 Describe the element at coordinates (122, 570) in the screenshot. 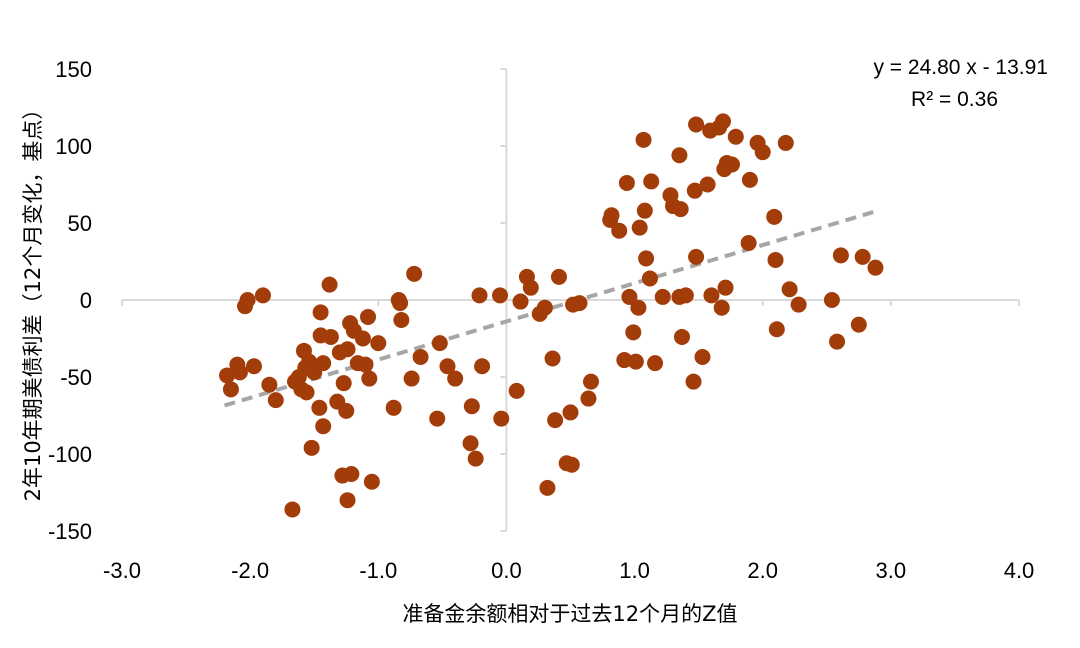

I see `x-tick-label: -3.0` at that location.